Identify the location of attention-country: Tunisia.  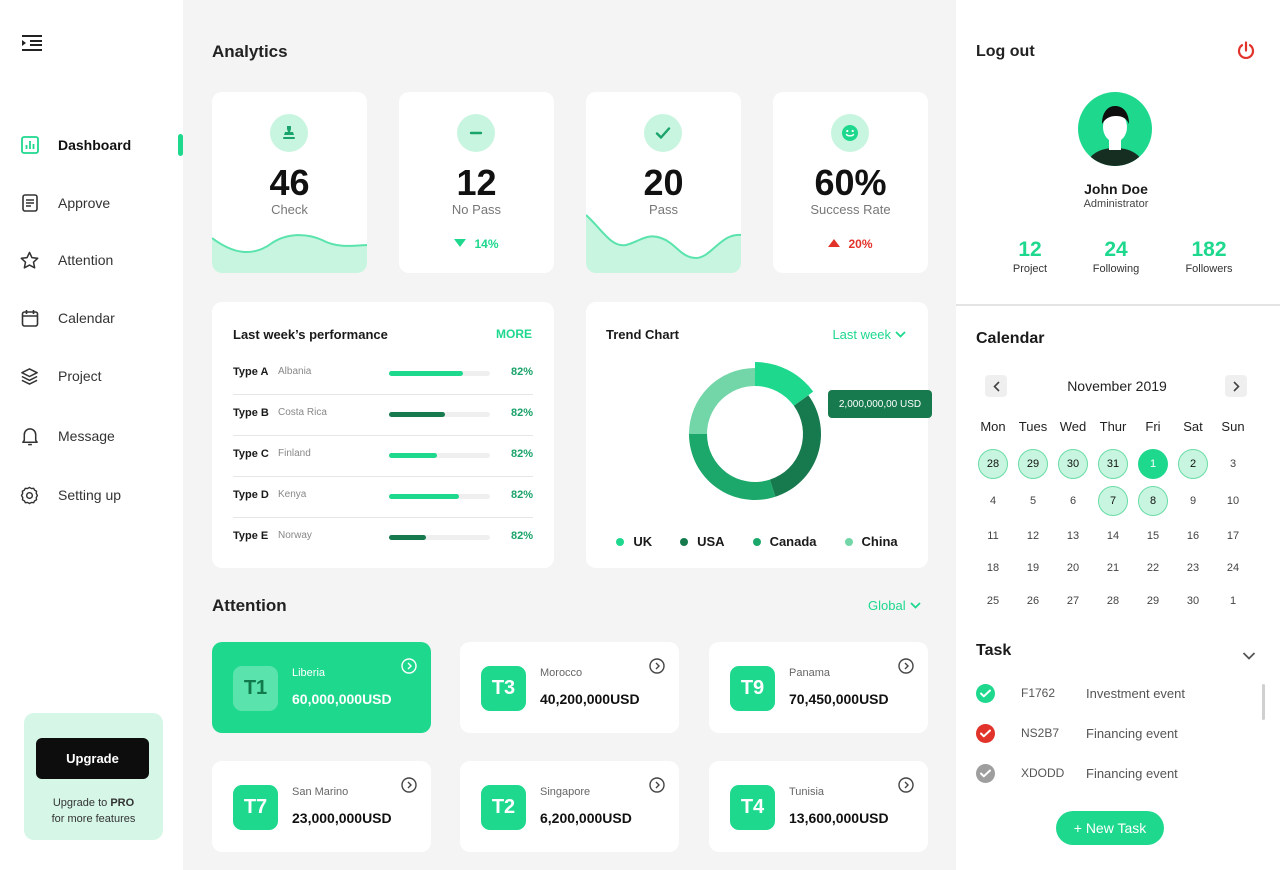
(807, 792).